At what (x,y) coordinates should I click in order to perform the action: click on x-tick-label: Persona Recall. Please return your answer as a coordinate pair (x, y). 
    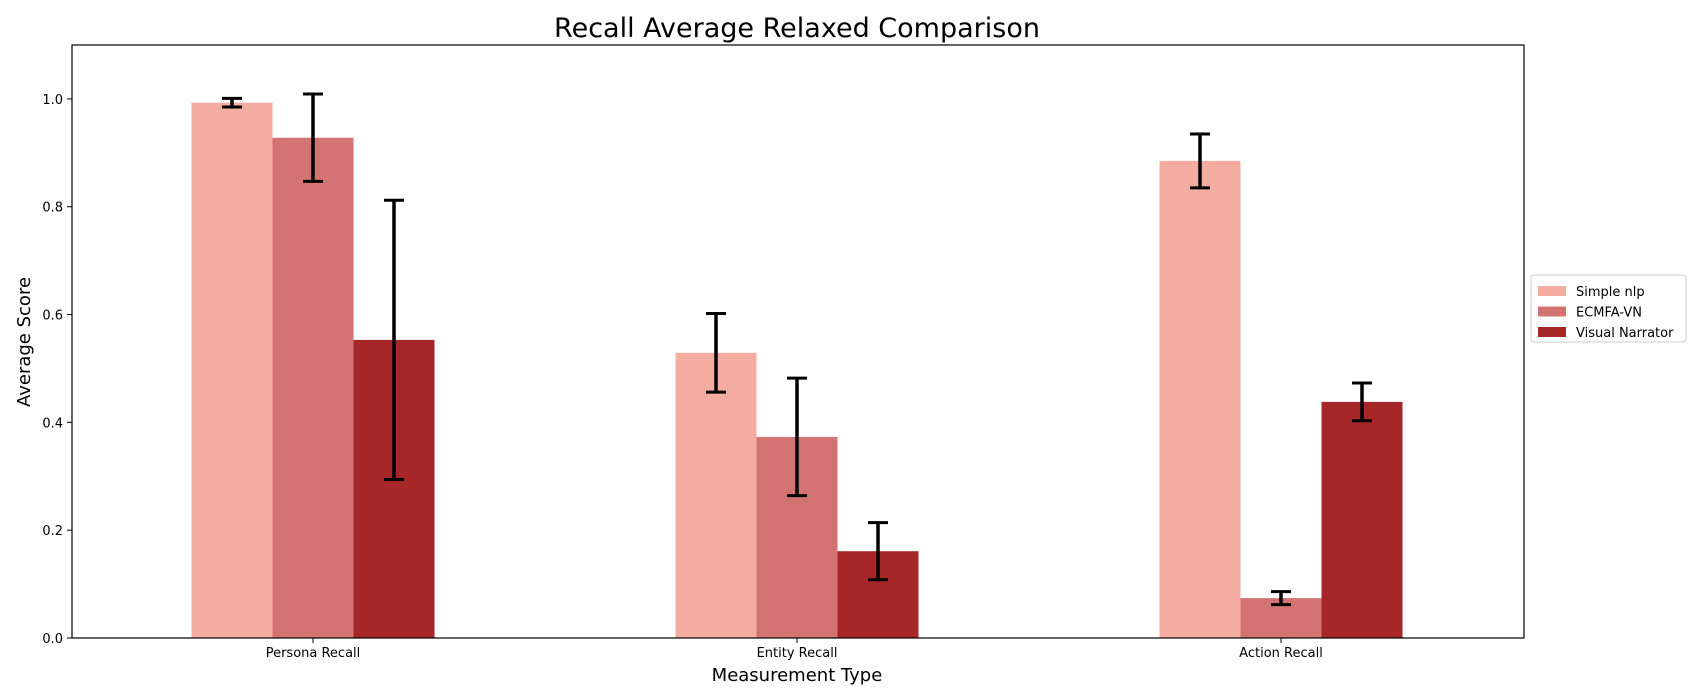
    Looking at the image, I should click on (313, 653).